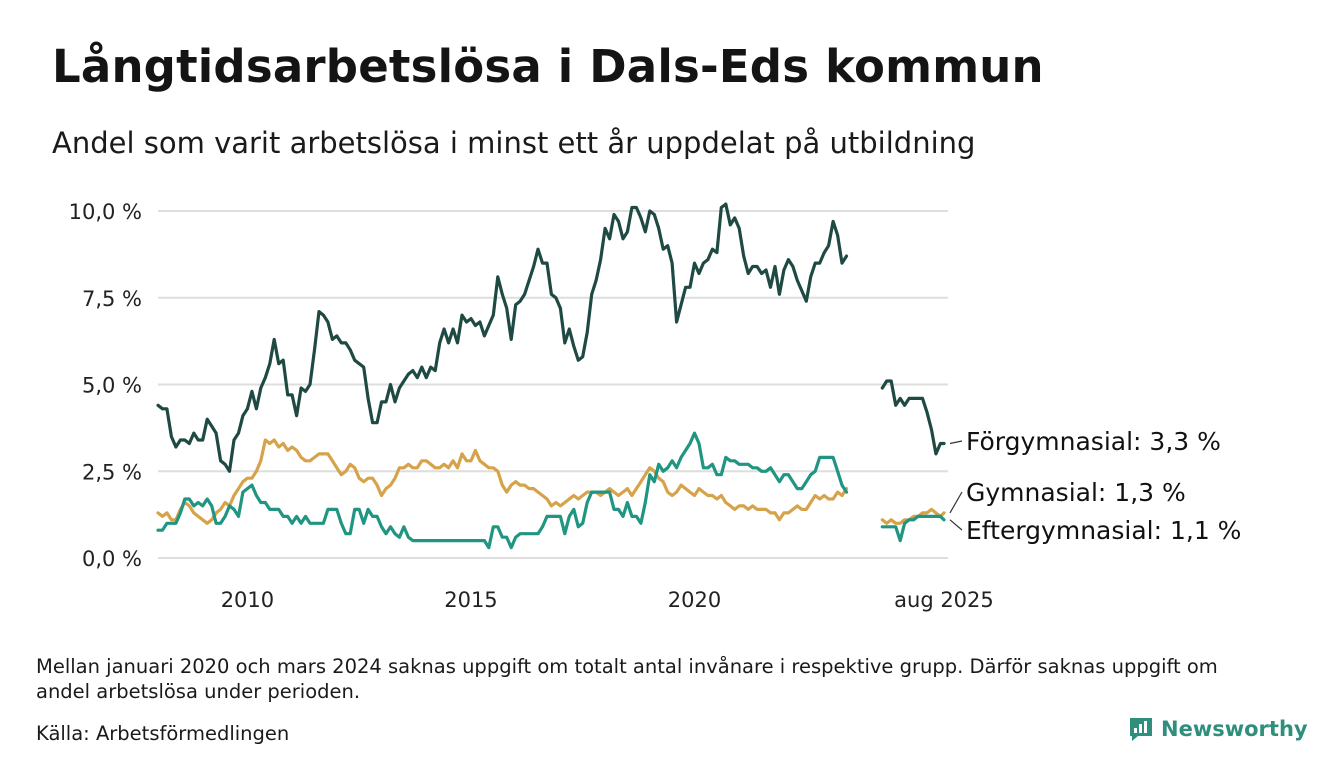 This screenshot has width=1340, height=780. What do you see at coordinates (112, 386) in the screenshot?
I see `y-tick-label: 5,0 %` at bounding box center [112, 386].